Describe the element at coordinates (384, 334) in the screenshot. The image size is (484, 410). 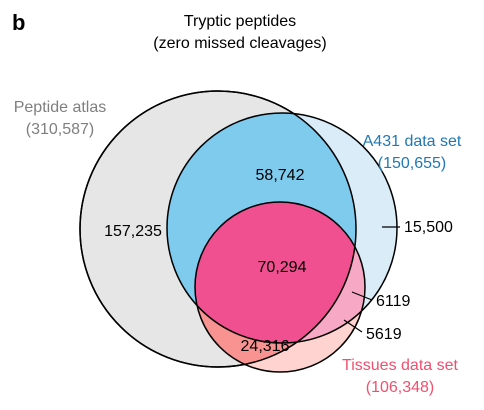
I see `region-tissues-only-count: 5619` at that location.